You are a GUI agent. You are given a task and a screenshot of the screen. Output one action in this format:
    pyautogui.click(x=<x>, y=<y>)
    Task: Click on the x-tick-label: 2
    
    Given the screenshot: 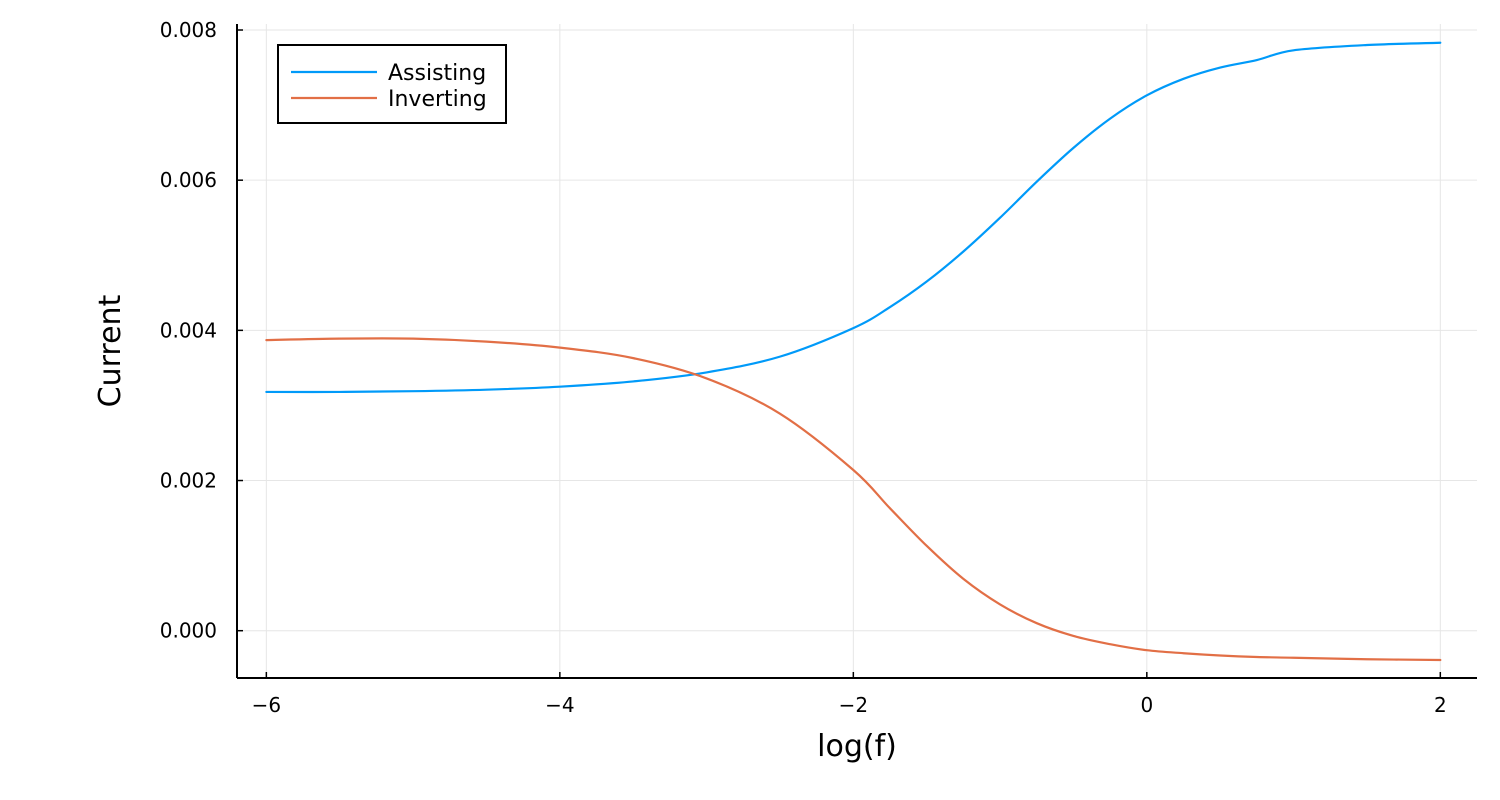 What is the action you would take?
    pyautogui.click(x=1440, y=705)
    